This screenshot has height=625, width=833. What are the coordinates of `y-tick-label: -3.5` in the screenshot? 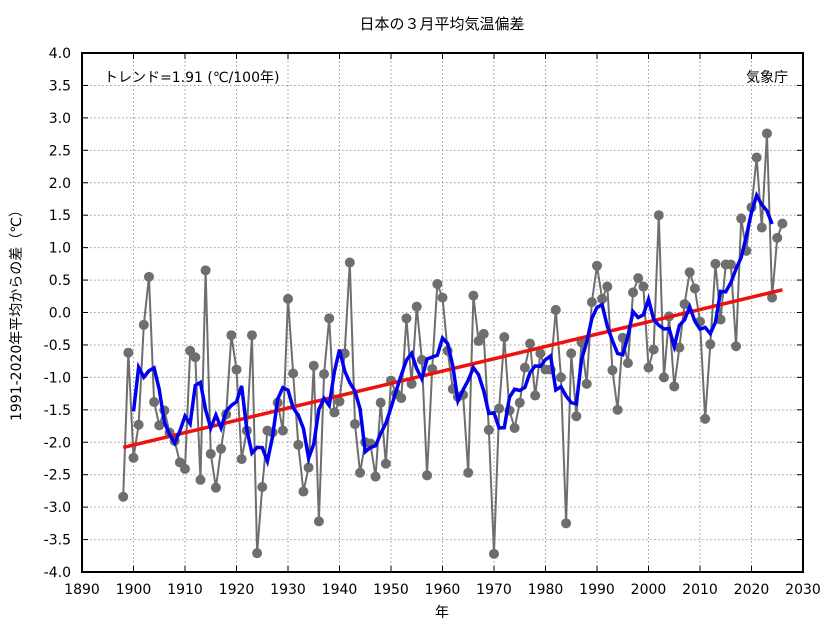 It's located at (57, 541).